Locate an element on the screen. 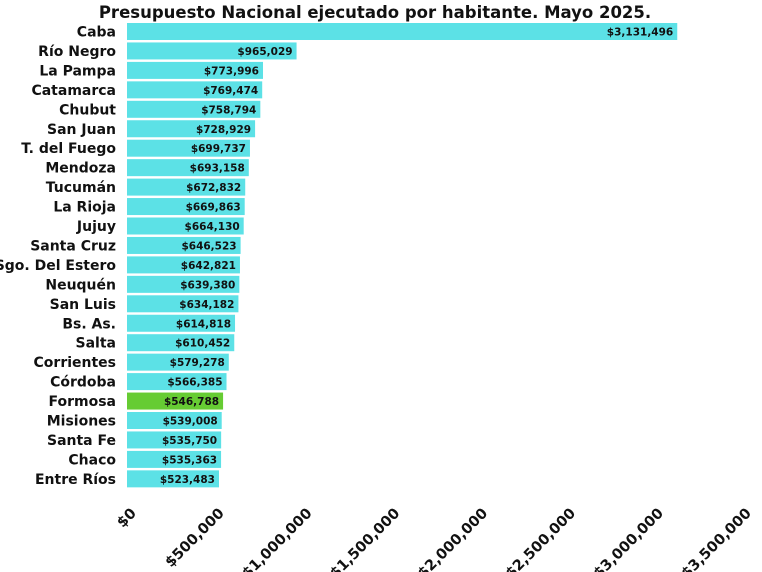 The image size is (762, 572). value-label: $669,863 is located at coordinates (213, 208).